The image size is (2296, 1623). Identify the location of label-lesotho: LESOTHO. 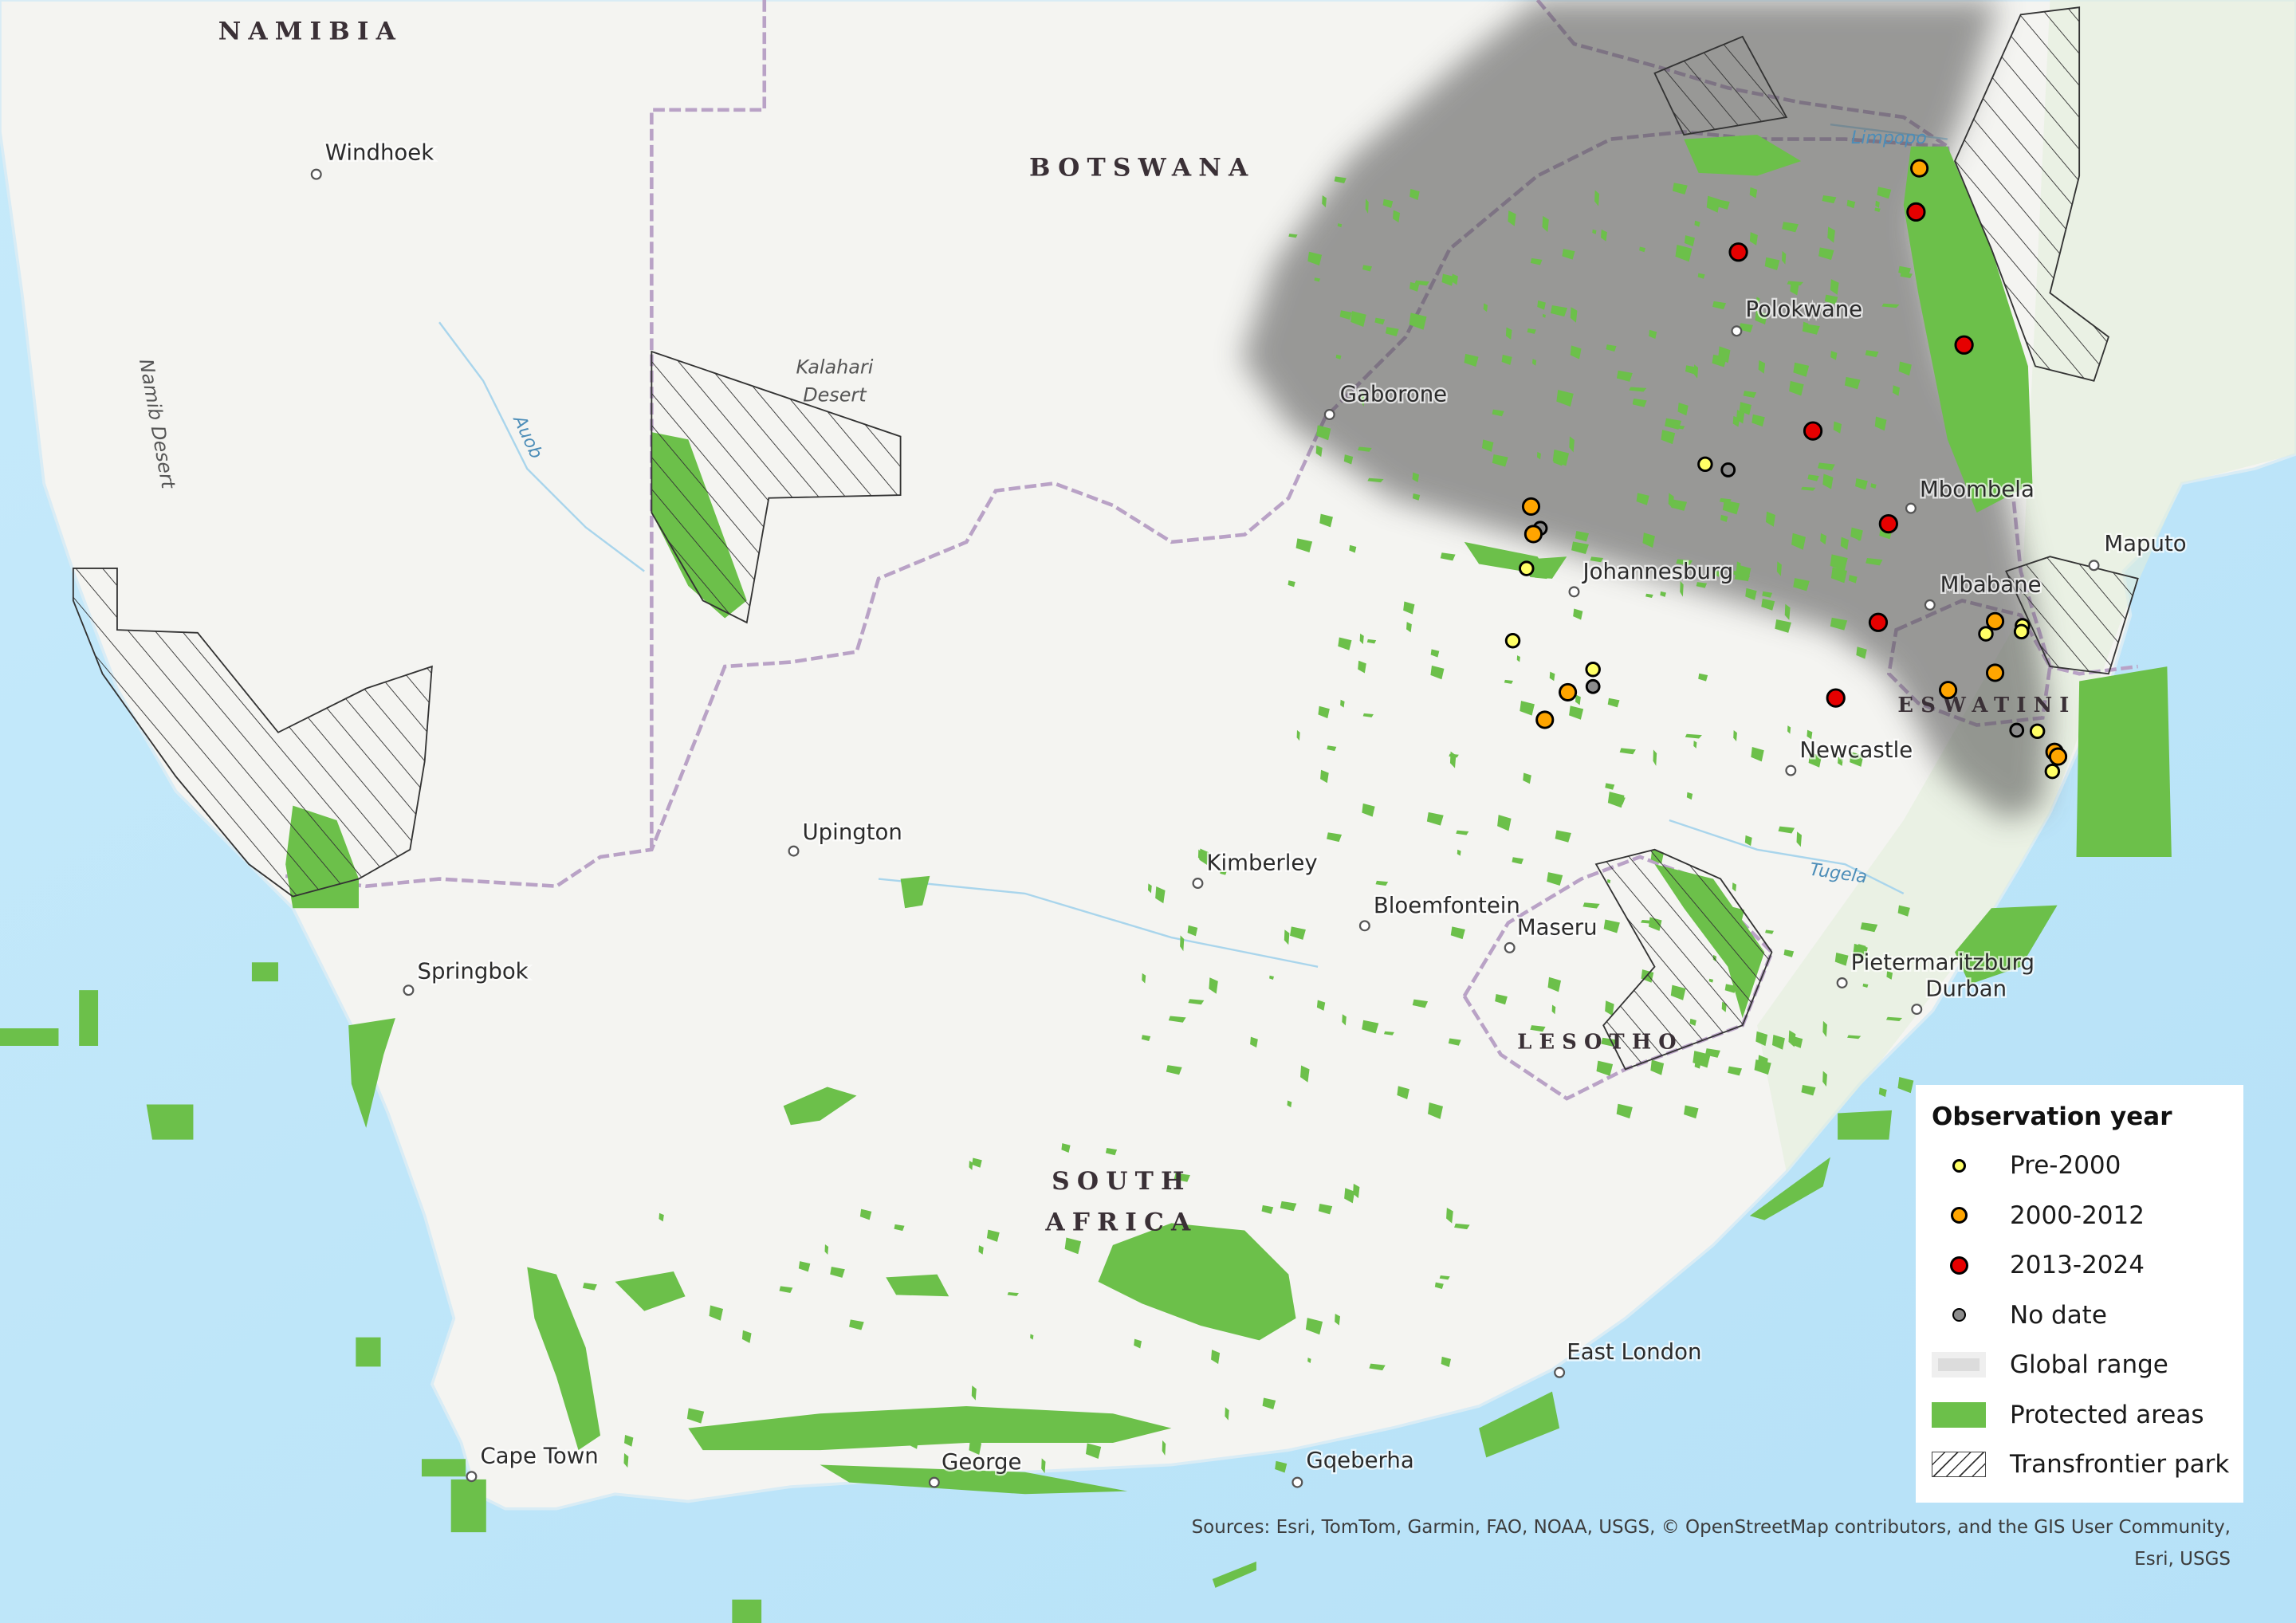
(1600, 1043).